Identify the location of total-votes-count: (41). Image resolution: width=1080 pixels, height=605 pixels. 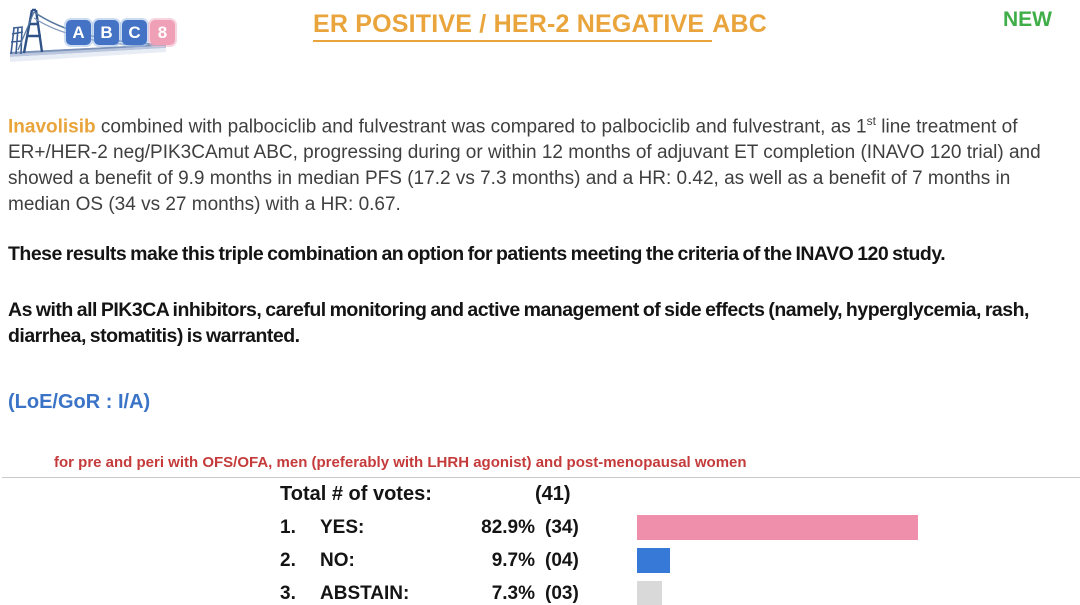
(553, 494).